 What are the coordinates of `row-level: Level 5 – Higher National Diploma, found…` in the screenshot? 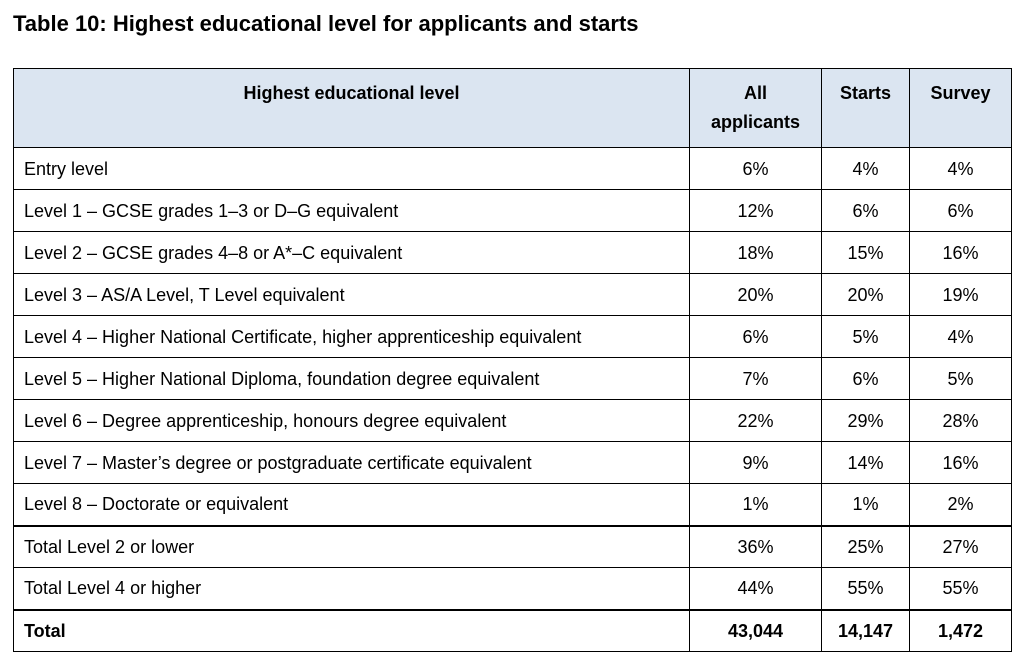 It's located at (351, 378).